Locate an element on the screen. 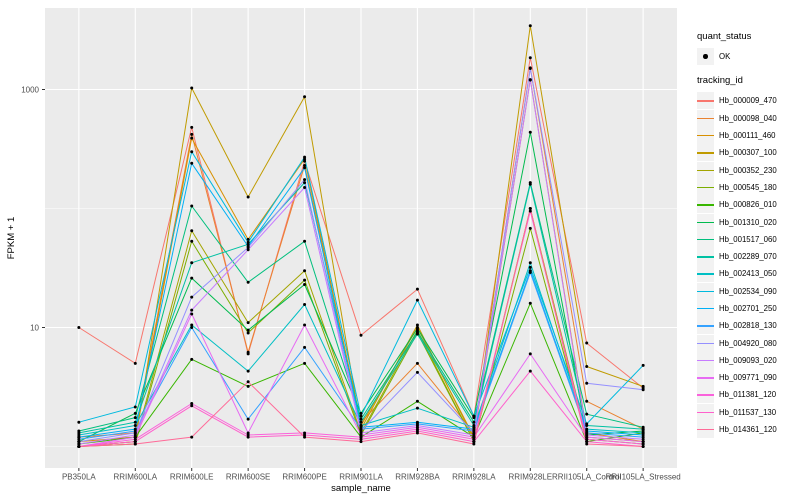 The image size is (800, 500). legend-label: Hb_011381_120 is located at coordinates (748, 395).